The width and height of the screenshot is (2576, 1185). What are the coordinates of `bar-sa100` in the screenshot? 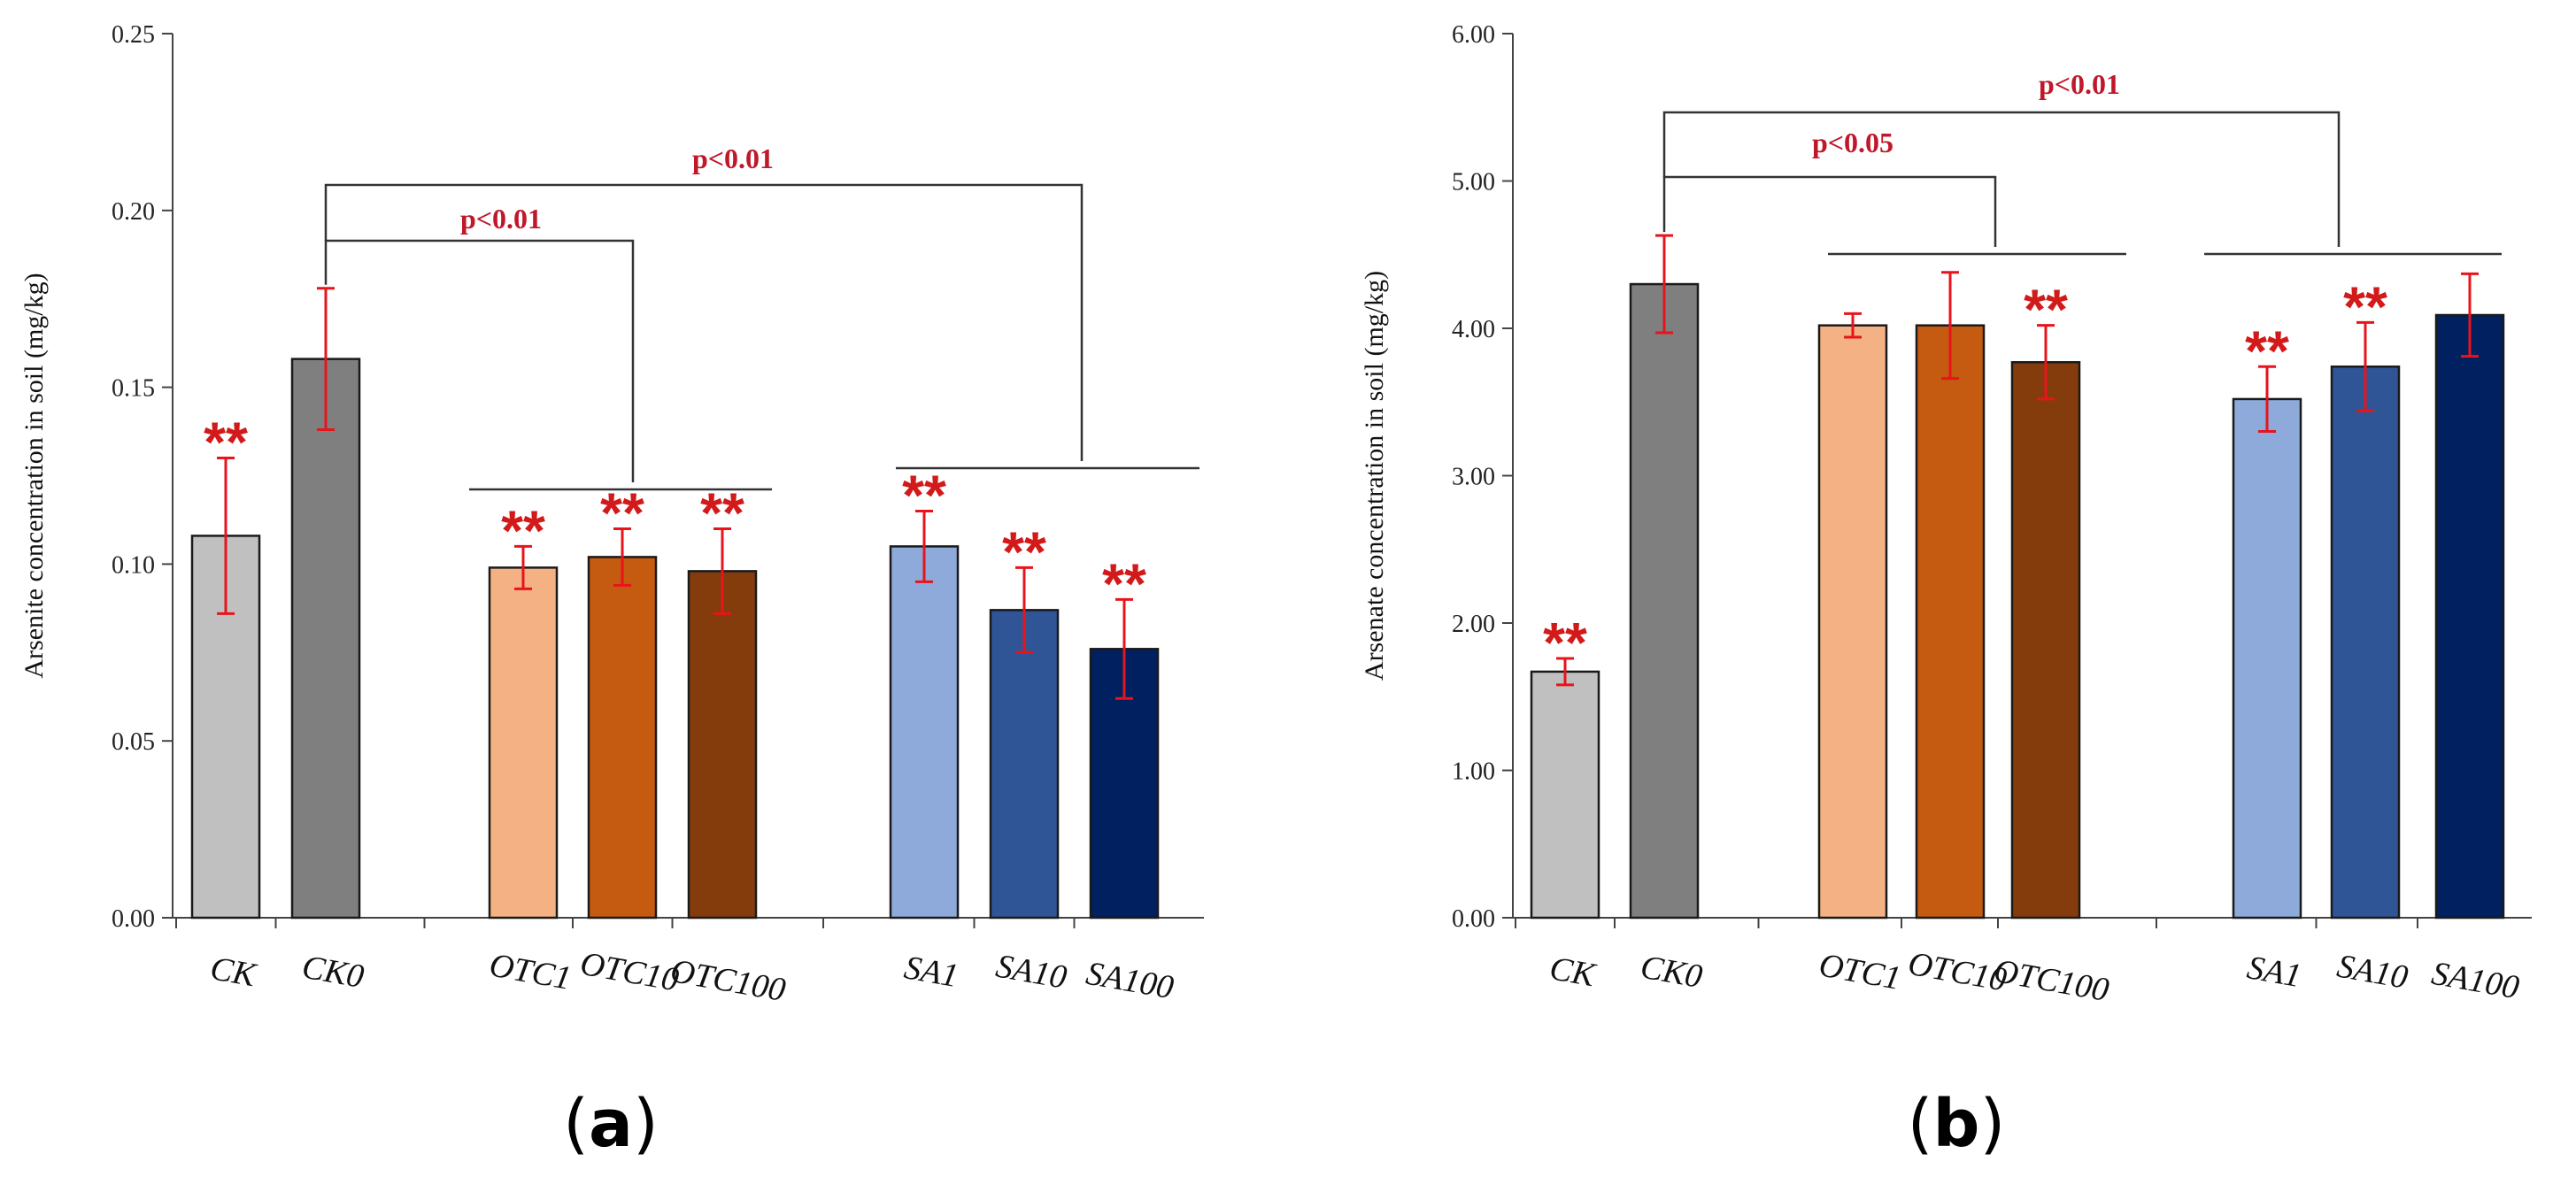 It's located at (2469, 617).